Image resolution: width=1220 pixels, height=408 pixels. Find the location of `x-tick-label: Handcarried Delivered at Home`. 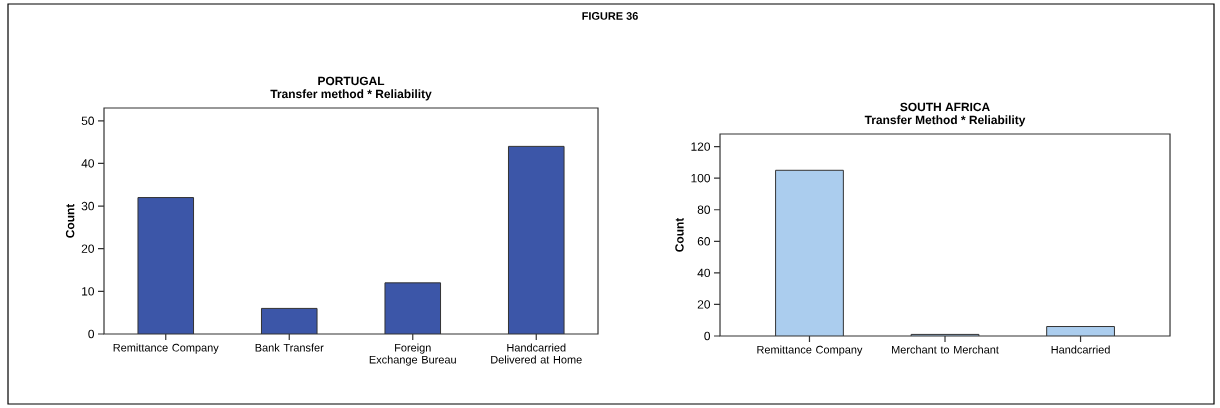

x-tick-label: Handcarried Delivered at Home is located at coordinates (536, 353).